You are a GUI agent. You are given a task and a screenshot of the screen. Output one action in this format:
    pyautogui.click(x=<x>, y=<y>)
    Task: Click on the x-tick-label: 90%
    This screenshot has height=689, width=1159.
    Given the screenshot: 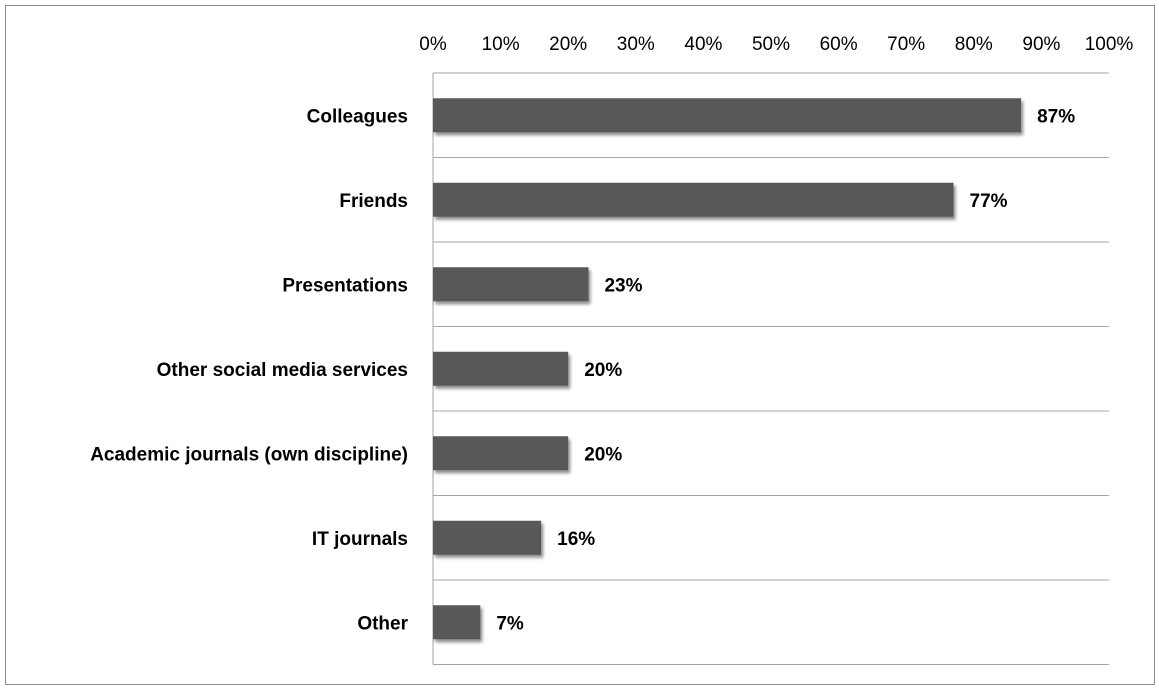 What is the action you would take?
    pyautogui.click(x=1041, y=44)
    